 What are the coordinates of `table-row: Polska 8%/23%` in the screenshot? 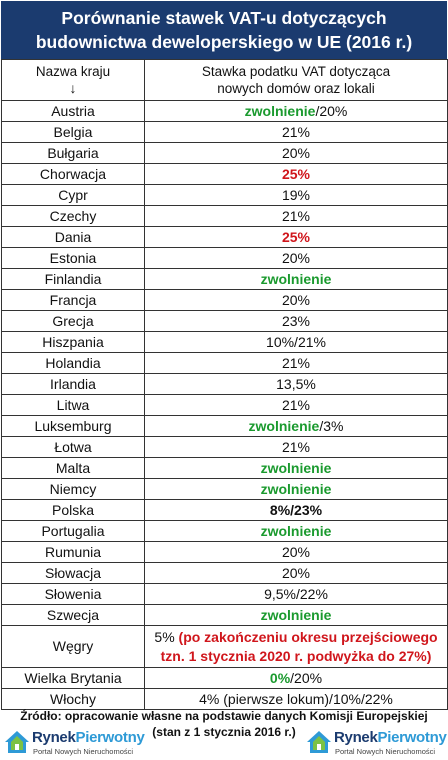 It's located at (224, 510).